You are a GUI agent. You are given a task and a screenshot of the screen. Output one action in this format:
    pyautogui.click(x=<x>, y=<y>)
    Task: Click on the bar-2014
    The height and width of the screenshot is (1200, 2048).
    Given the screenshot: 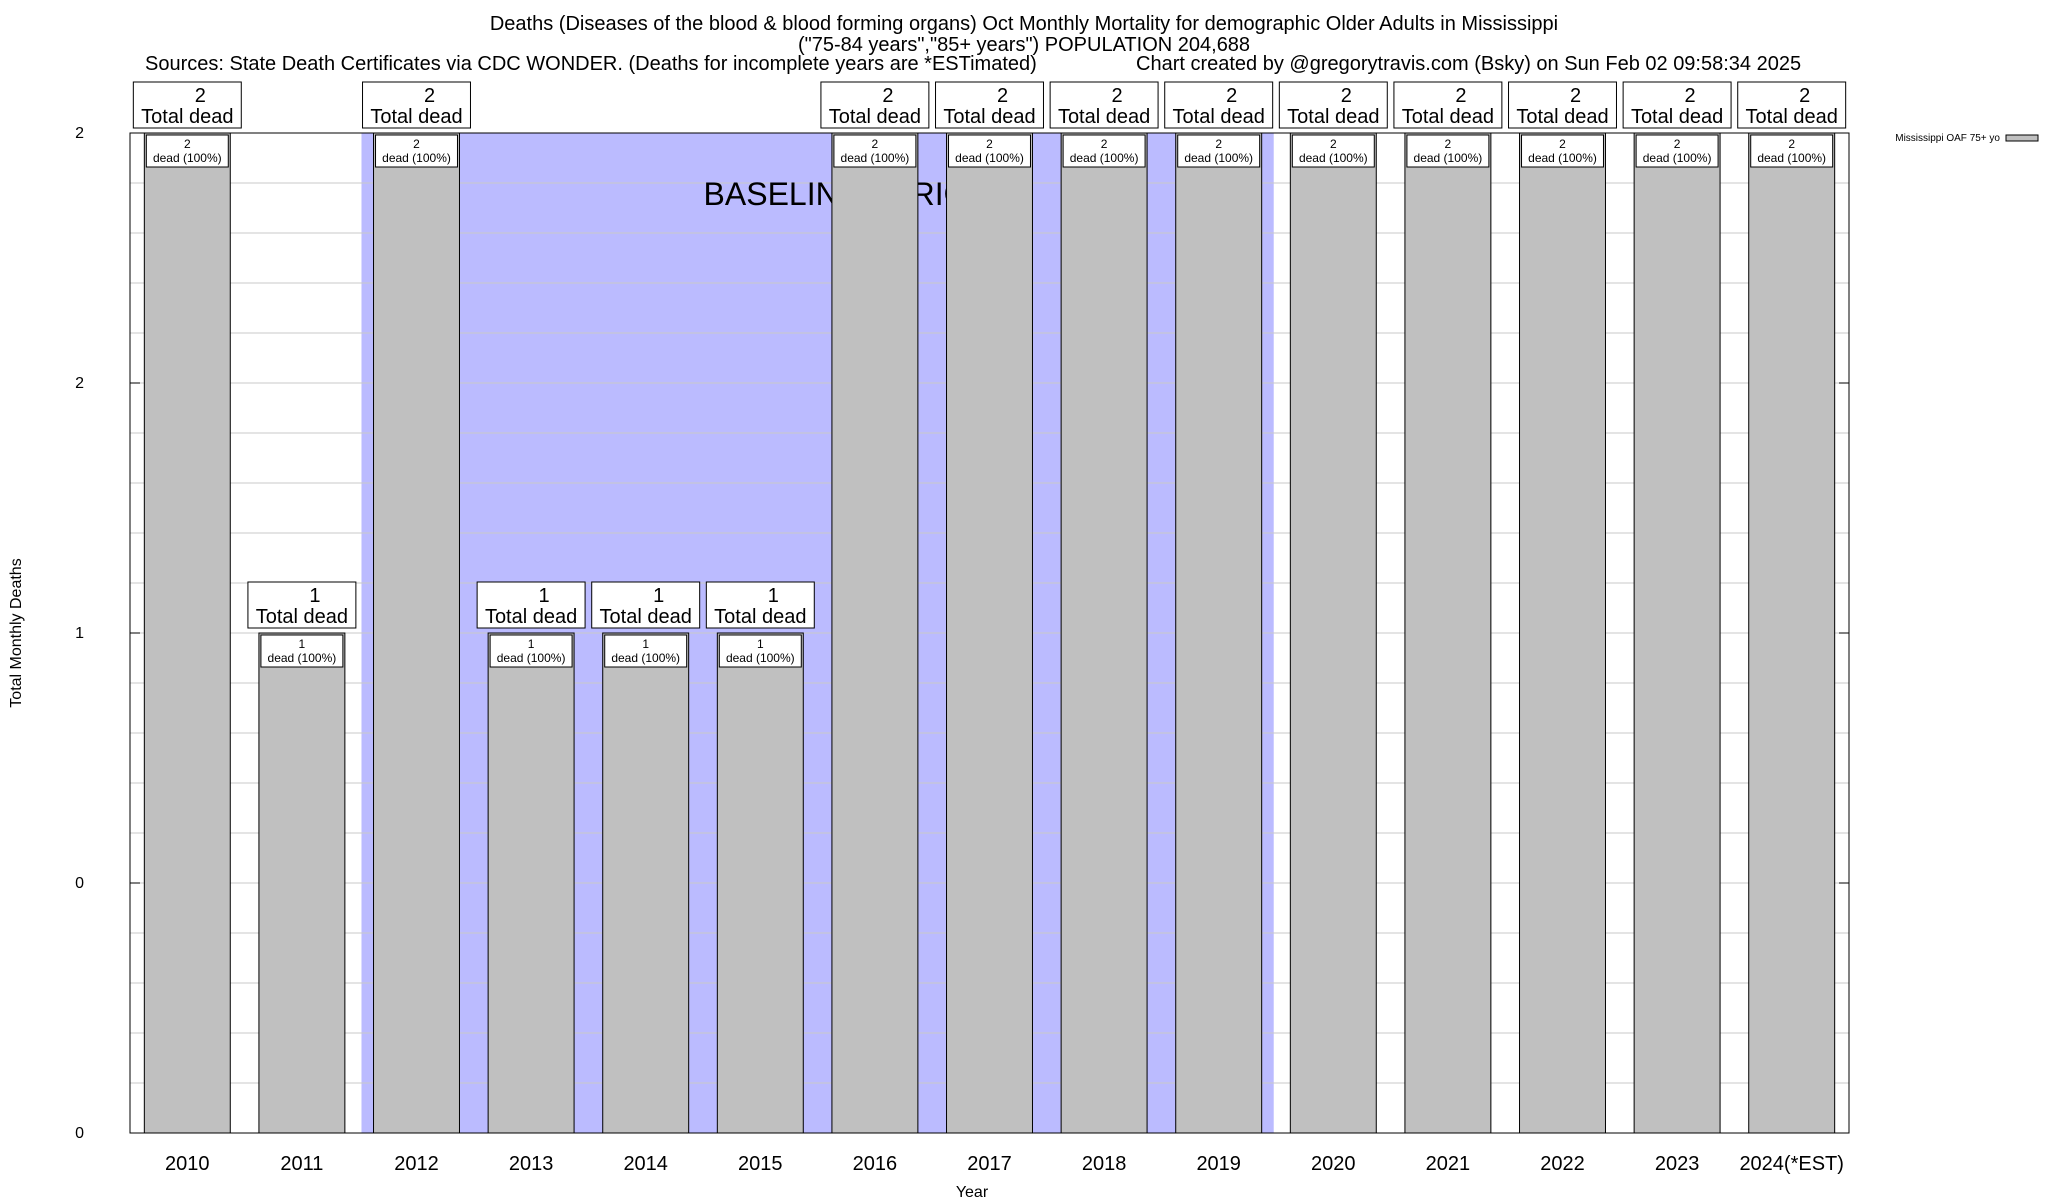 What is the action you would take?
    pyautogui.click(x=646, y=883)
    